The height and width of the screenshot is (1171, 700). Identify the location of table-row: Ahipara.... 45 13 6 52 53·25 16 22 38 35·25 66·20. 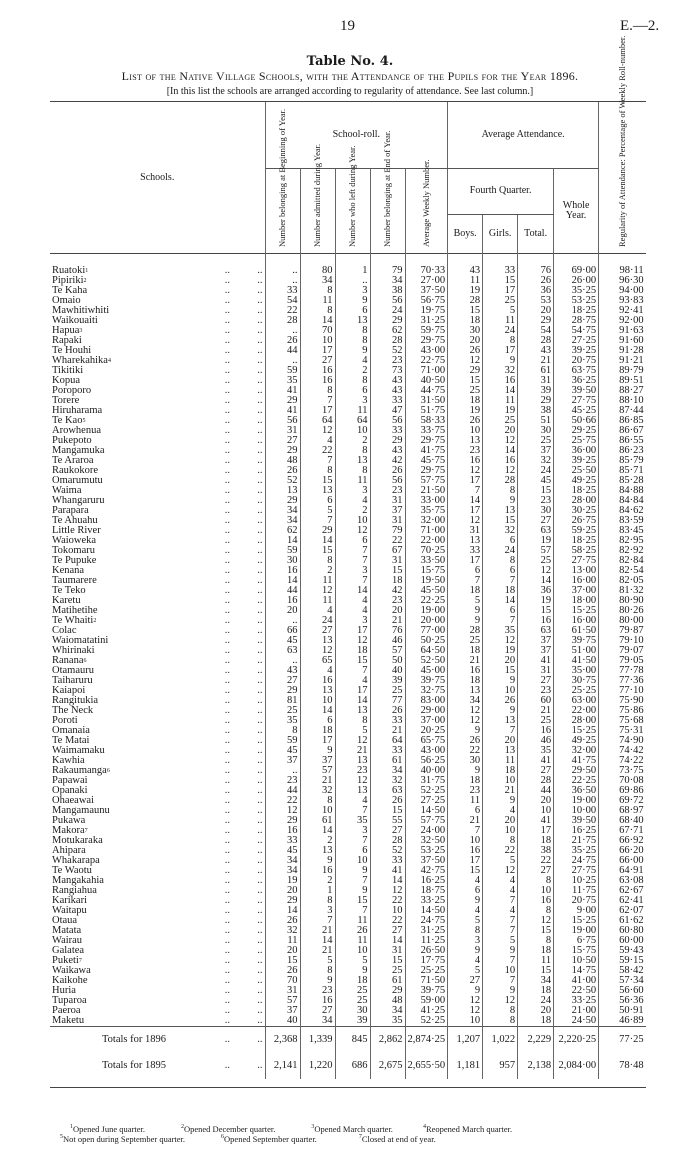
(348, 850).